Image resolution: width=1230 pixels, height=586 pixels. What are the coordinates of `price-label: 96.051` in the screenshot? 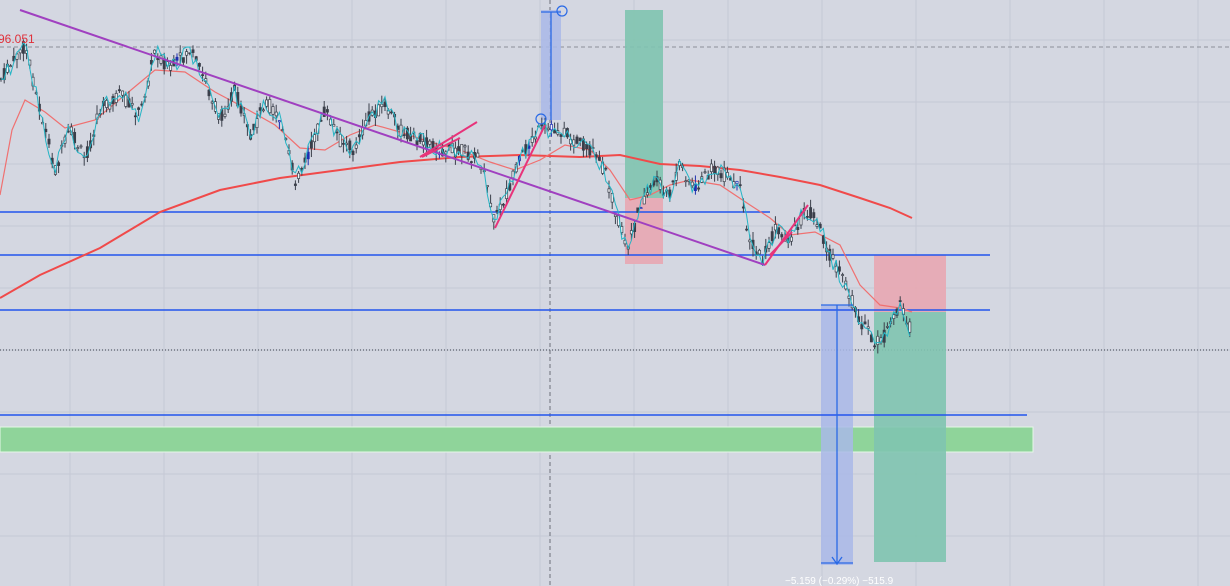 It's located at (17, 39).